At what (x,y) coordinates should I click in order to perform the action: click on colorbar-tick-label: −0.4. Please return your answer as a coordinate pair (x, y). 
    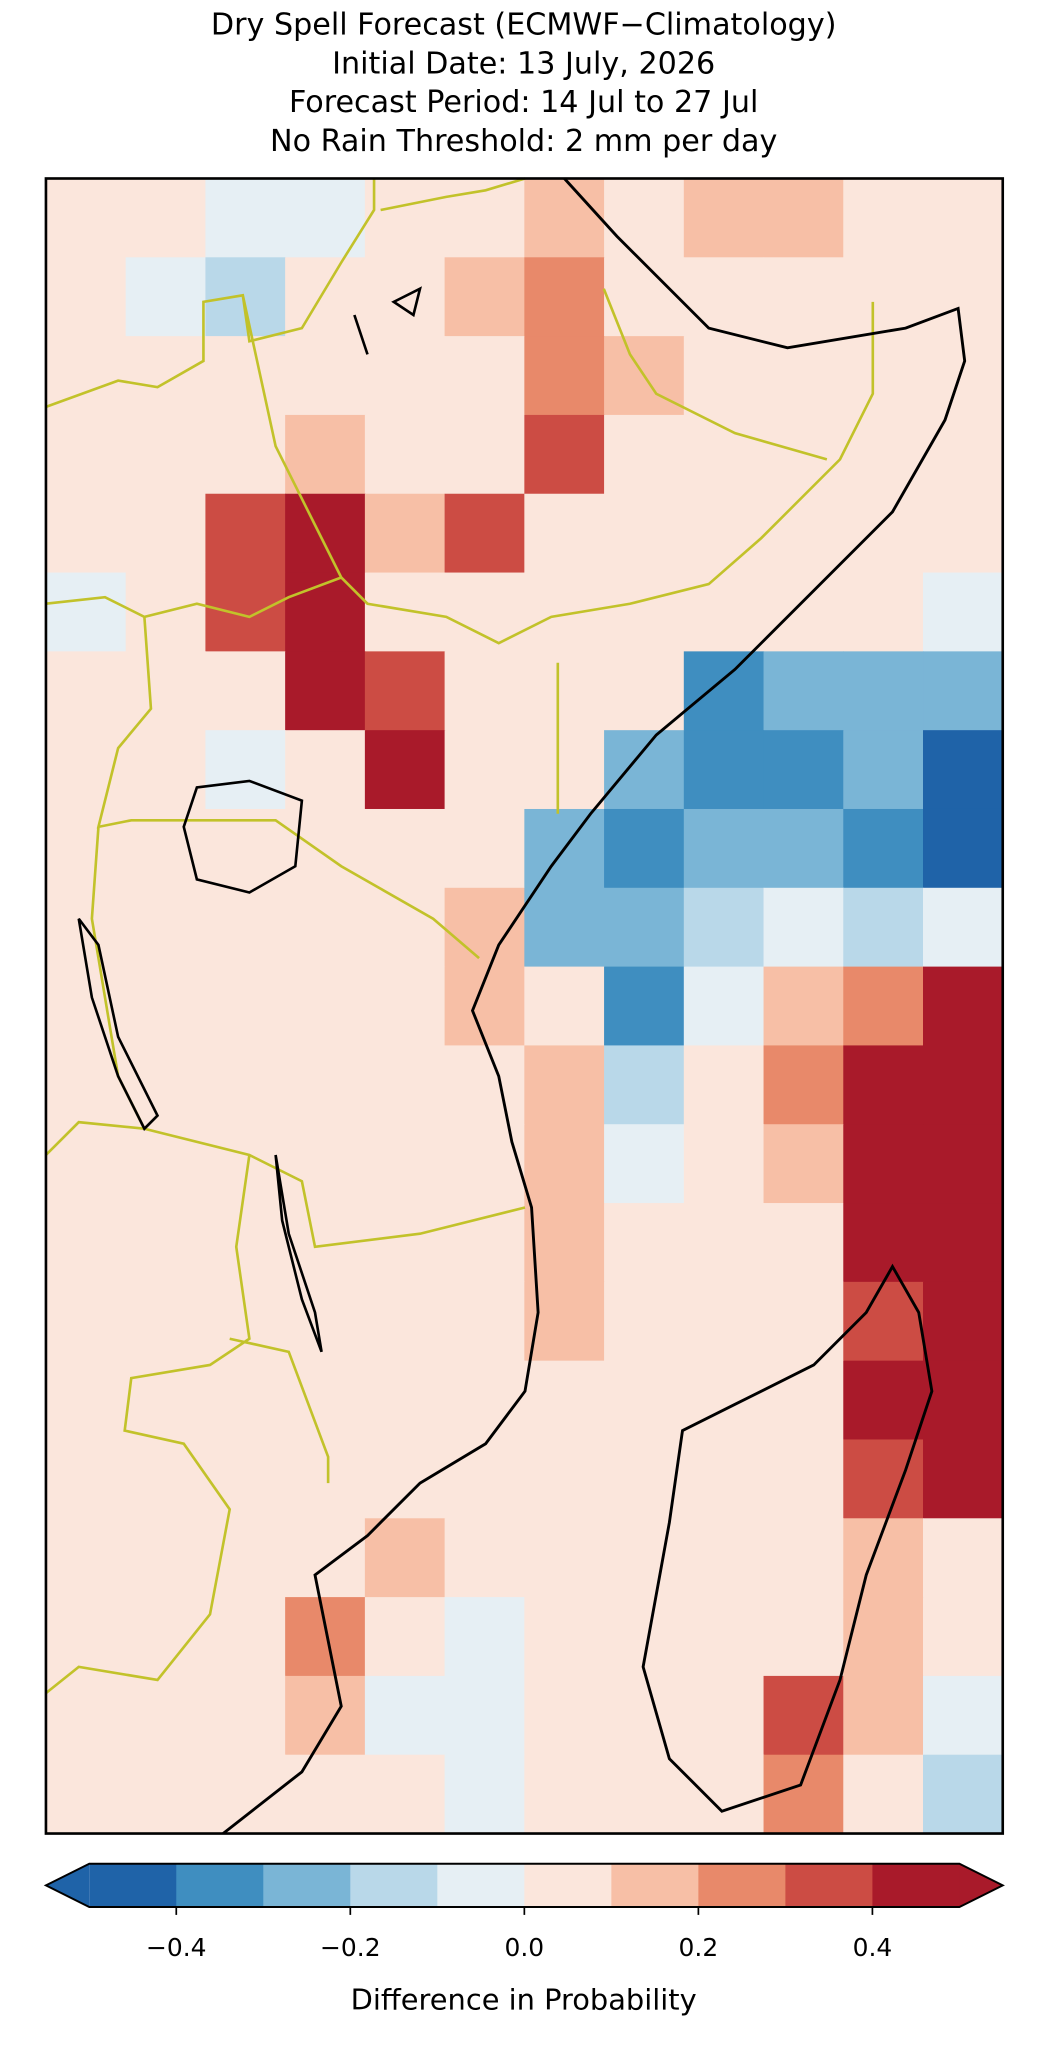
    Looking at the image, I should click on (176, 1947).